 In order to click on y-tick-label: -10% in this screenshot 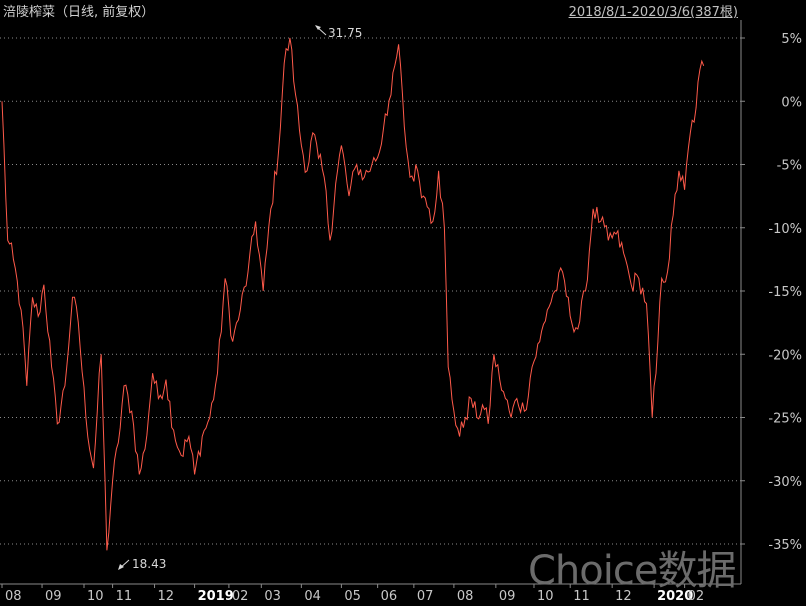, I will do `click(785, 229)`.